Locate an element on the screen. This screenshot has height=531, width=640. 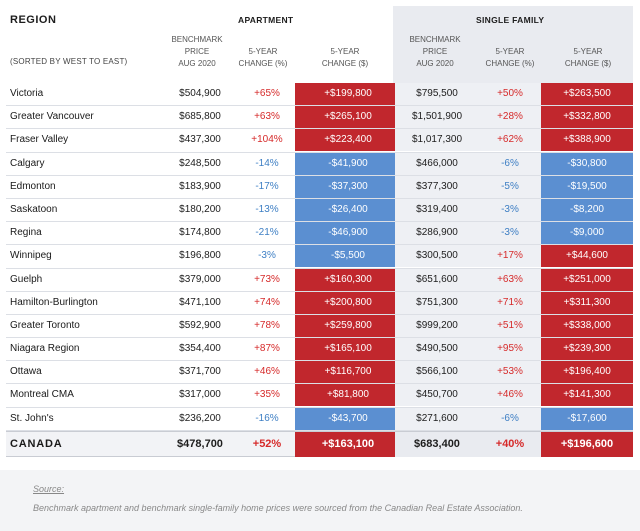
region-name: Saskatoon is located at coordinates (34, 209).